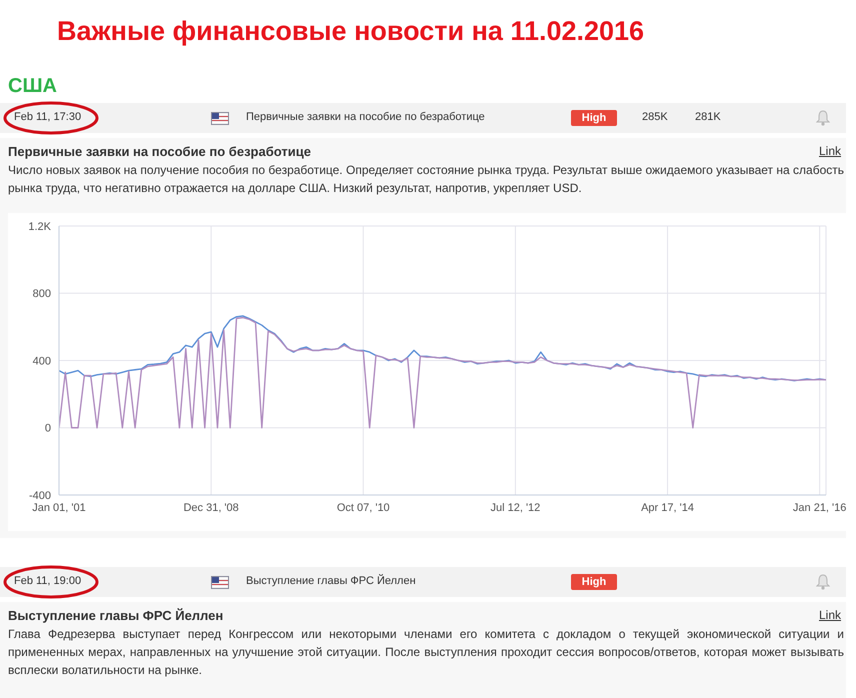  What do you see at coordinates (211, 508) in the screenshot?
I see `x-tick-label: Dec 31, '08` at bounding box center [211, 508].